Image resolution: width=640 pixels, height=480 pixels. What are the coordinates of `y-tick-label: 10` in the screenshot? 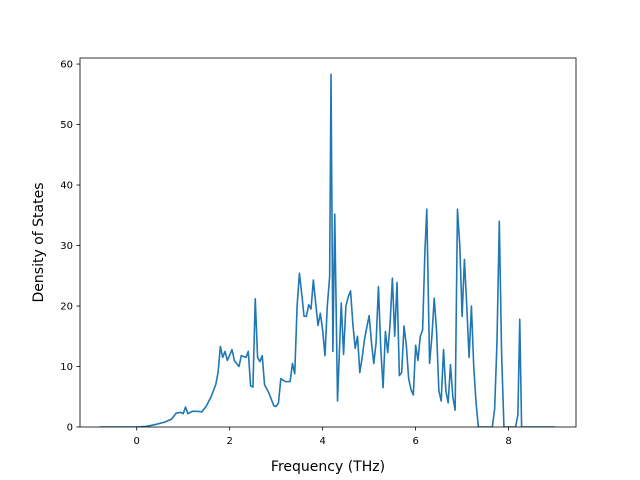 It's located at (66, 367).